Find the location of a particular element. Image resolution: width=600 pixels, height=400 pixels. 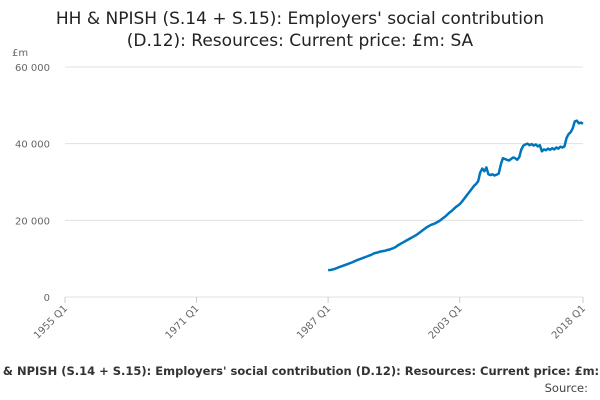

title-line: (D.12): Resources: Current price: £m: SA is located at coordinates (300, 41).